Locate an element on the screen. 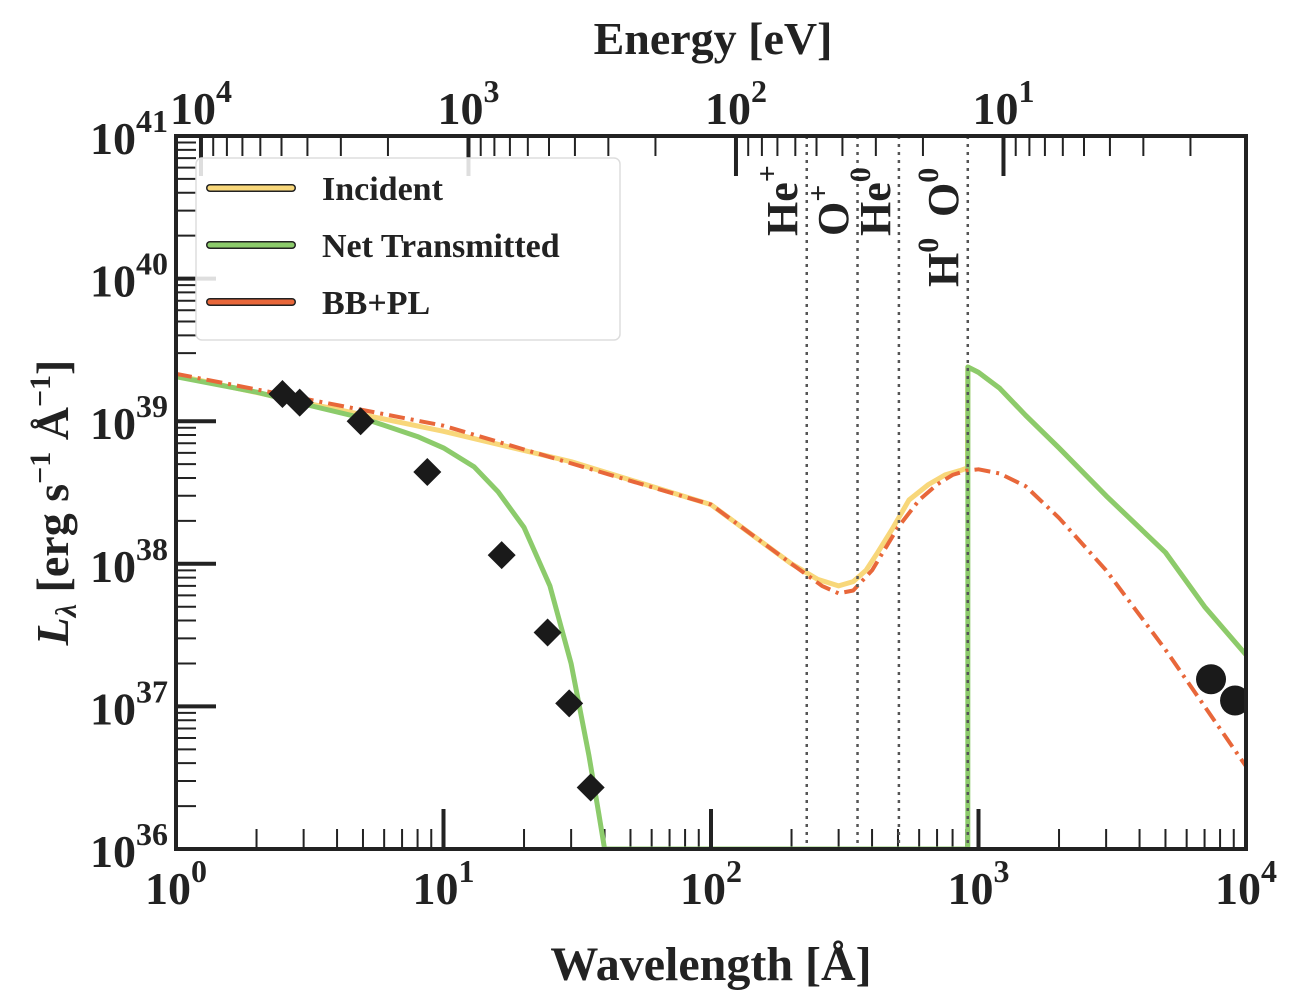 The height and width of the screenshot is (1008, 1296). x-tick-label: 10⁰ is located at coordinates (176, 883).